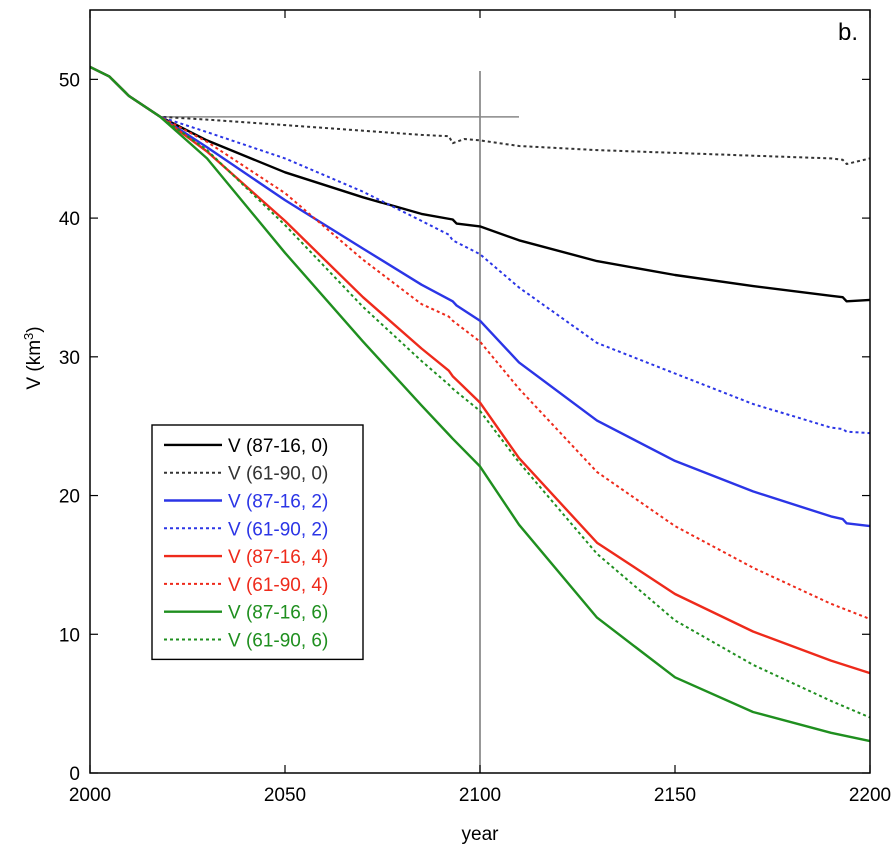  Describe the element at coordinates (34, 365) in the screenshot. I see `y-axis-label-main: V (km` at that location.